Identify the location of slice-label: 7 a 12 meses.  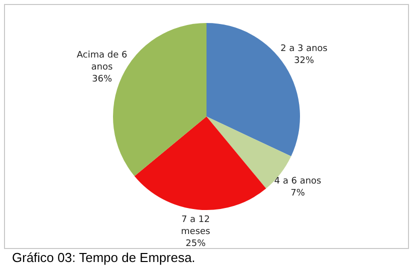
(196, 225).